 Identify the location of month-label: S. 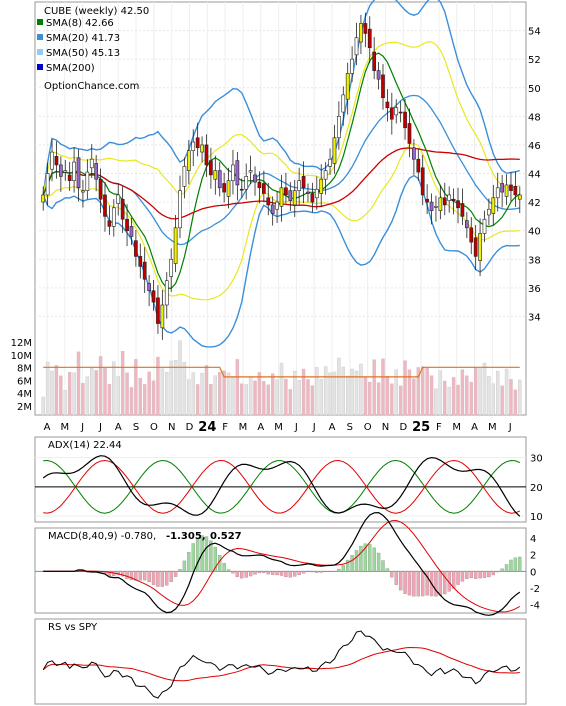
(136, 427).